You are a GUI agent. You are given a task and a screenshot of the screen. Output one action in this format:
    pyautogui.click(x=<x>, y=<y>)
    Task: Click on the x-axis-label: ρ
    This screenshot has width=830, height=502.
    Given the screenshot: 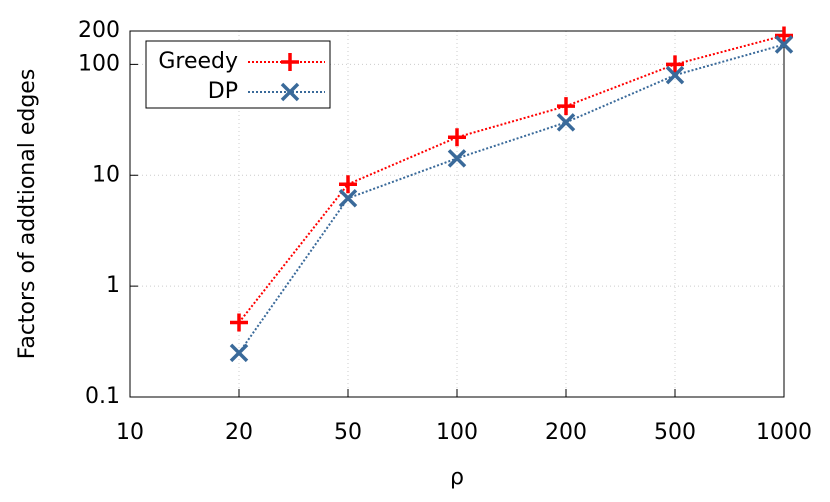 What is the action you would take?
    pyautogui.click(x=457, y=477)
    